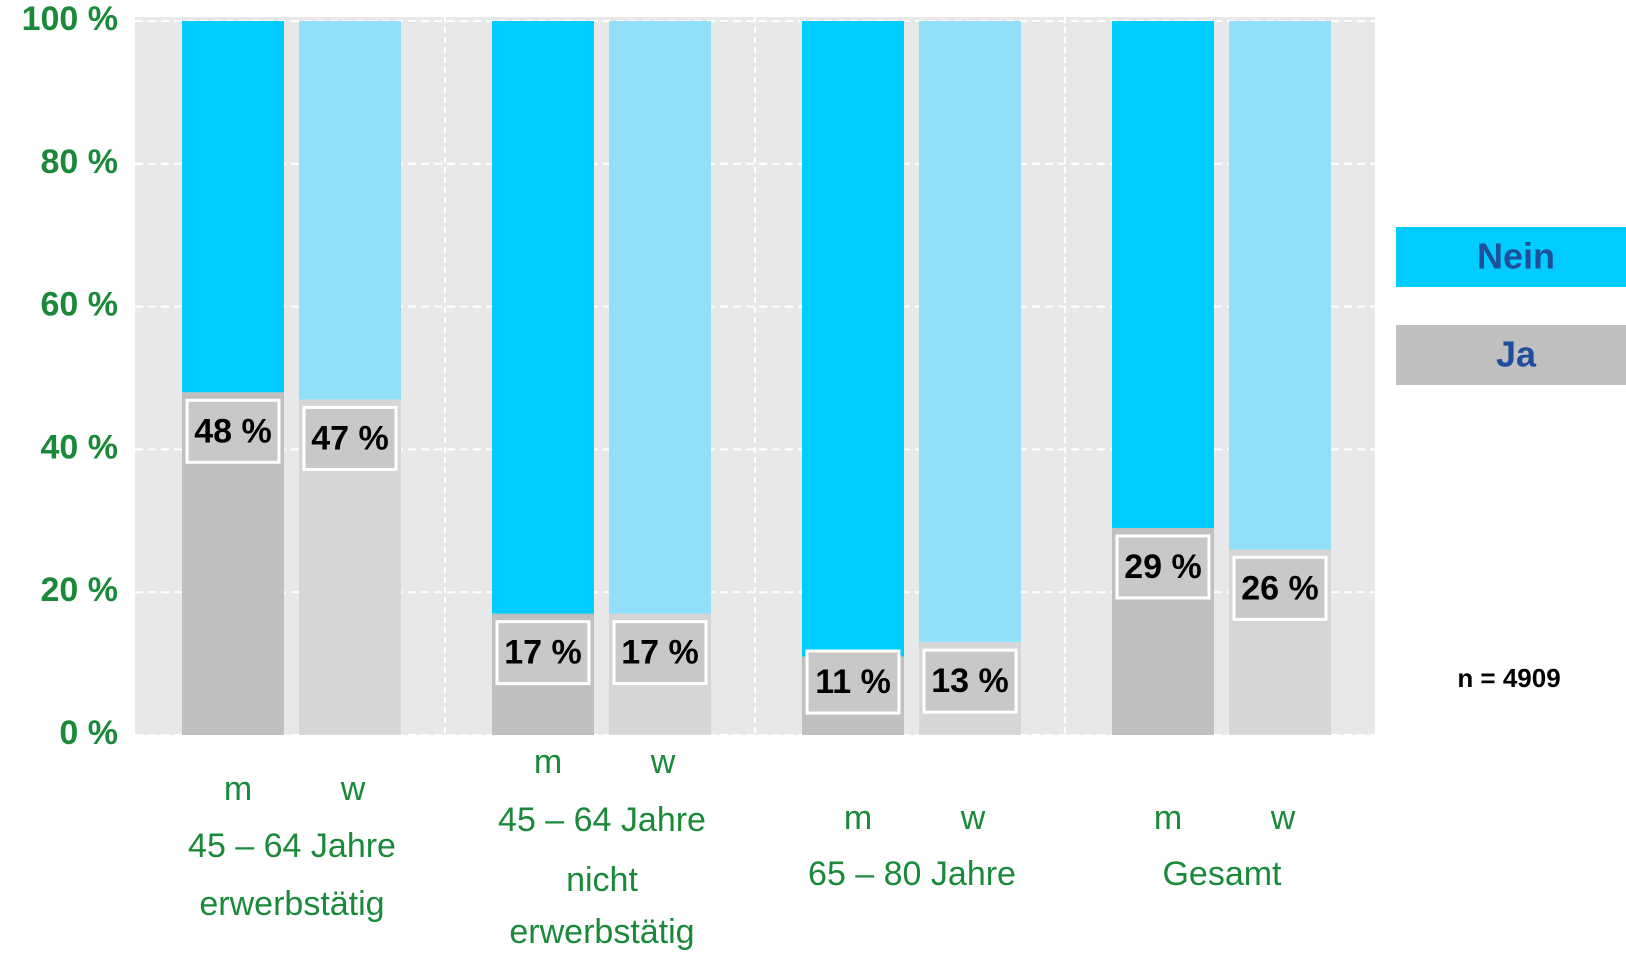 This screenshot has height=960, width=1626. What do you see at coordinates (80, 447) in the screenshot?
I see `y-tick-label: 40 %` at bounding box center [80, 447].